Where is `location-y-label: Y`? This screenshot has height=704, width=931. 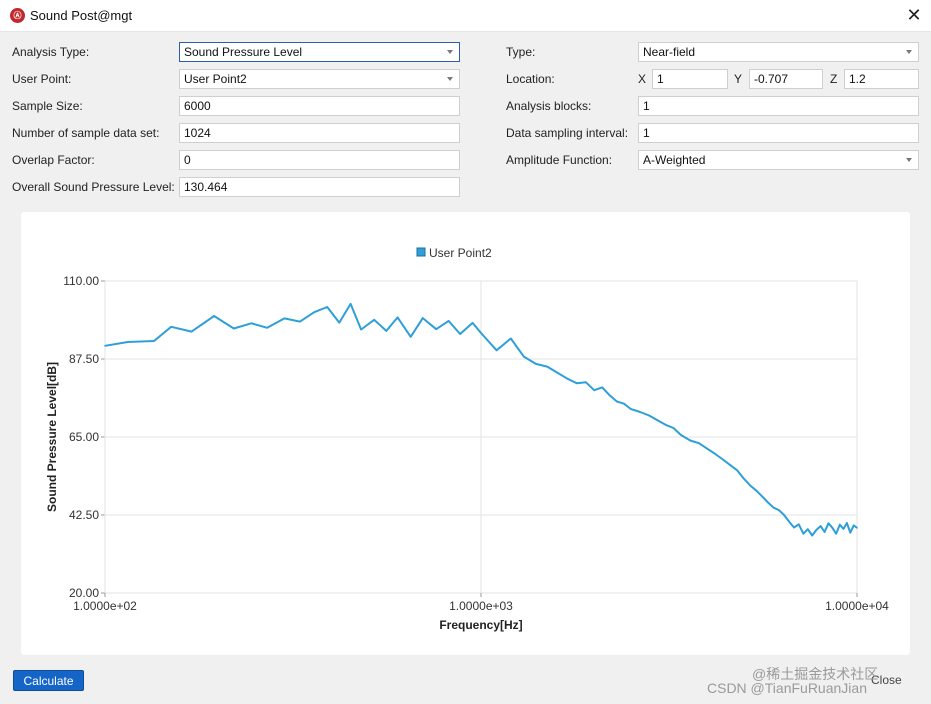 location-y-label: Y is located at coordinates (738, 79).